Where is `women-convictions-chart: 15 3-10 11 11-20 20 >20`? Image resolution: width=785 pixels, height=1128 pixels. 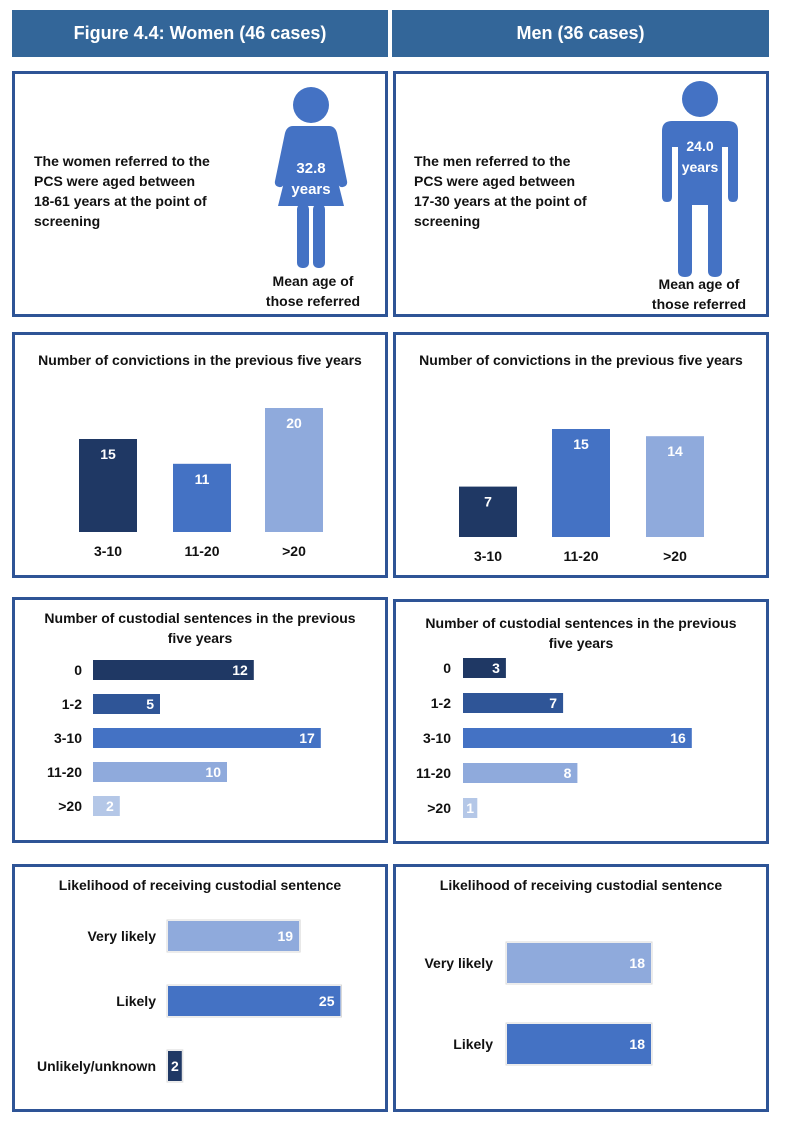 women-convictions-chart: 15 3-10 11 11-20 20 >20 is located at coordinates (201, 483).